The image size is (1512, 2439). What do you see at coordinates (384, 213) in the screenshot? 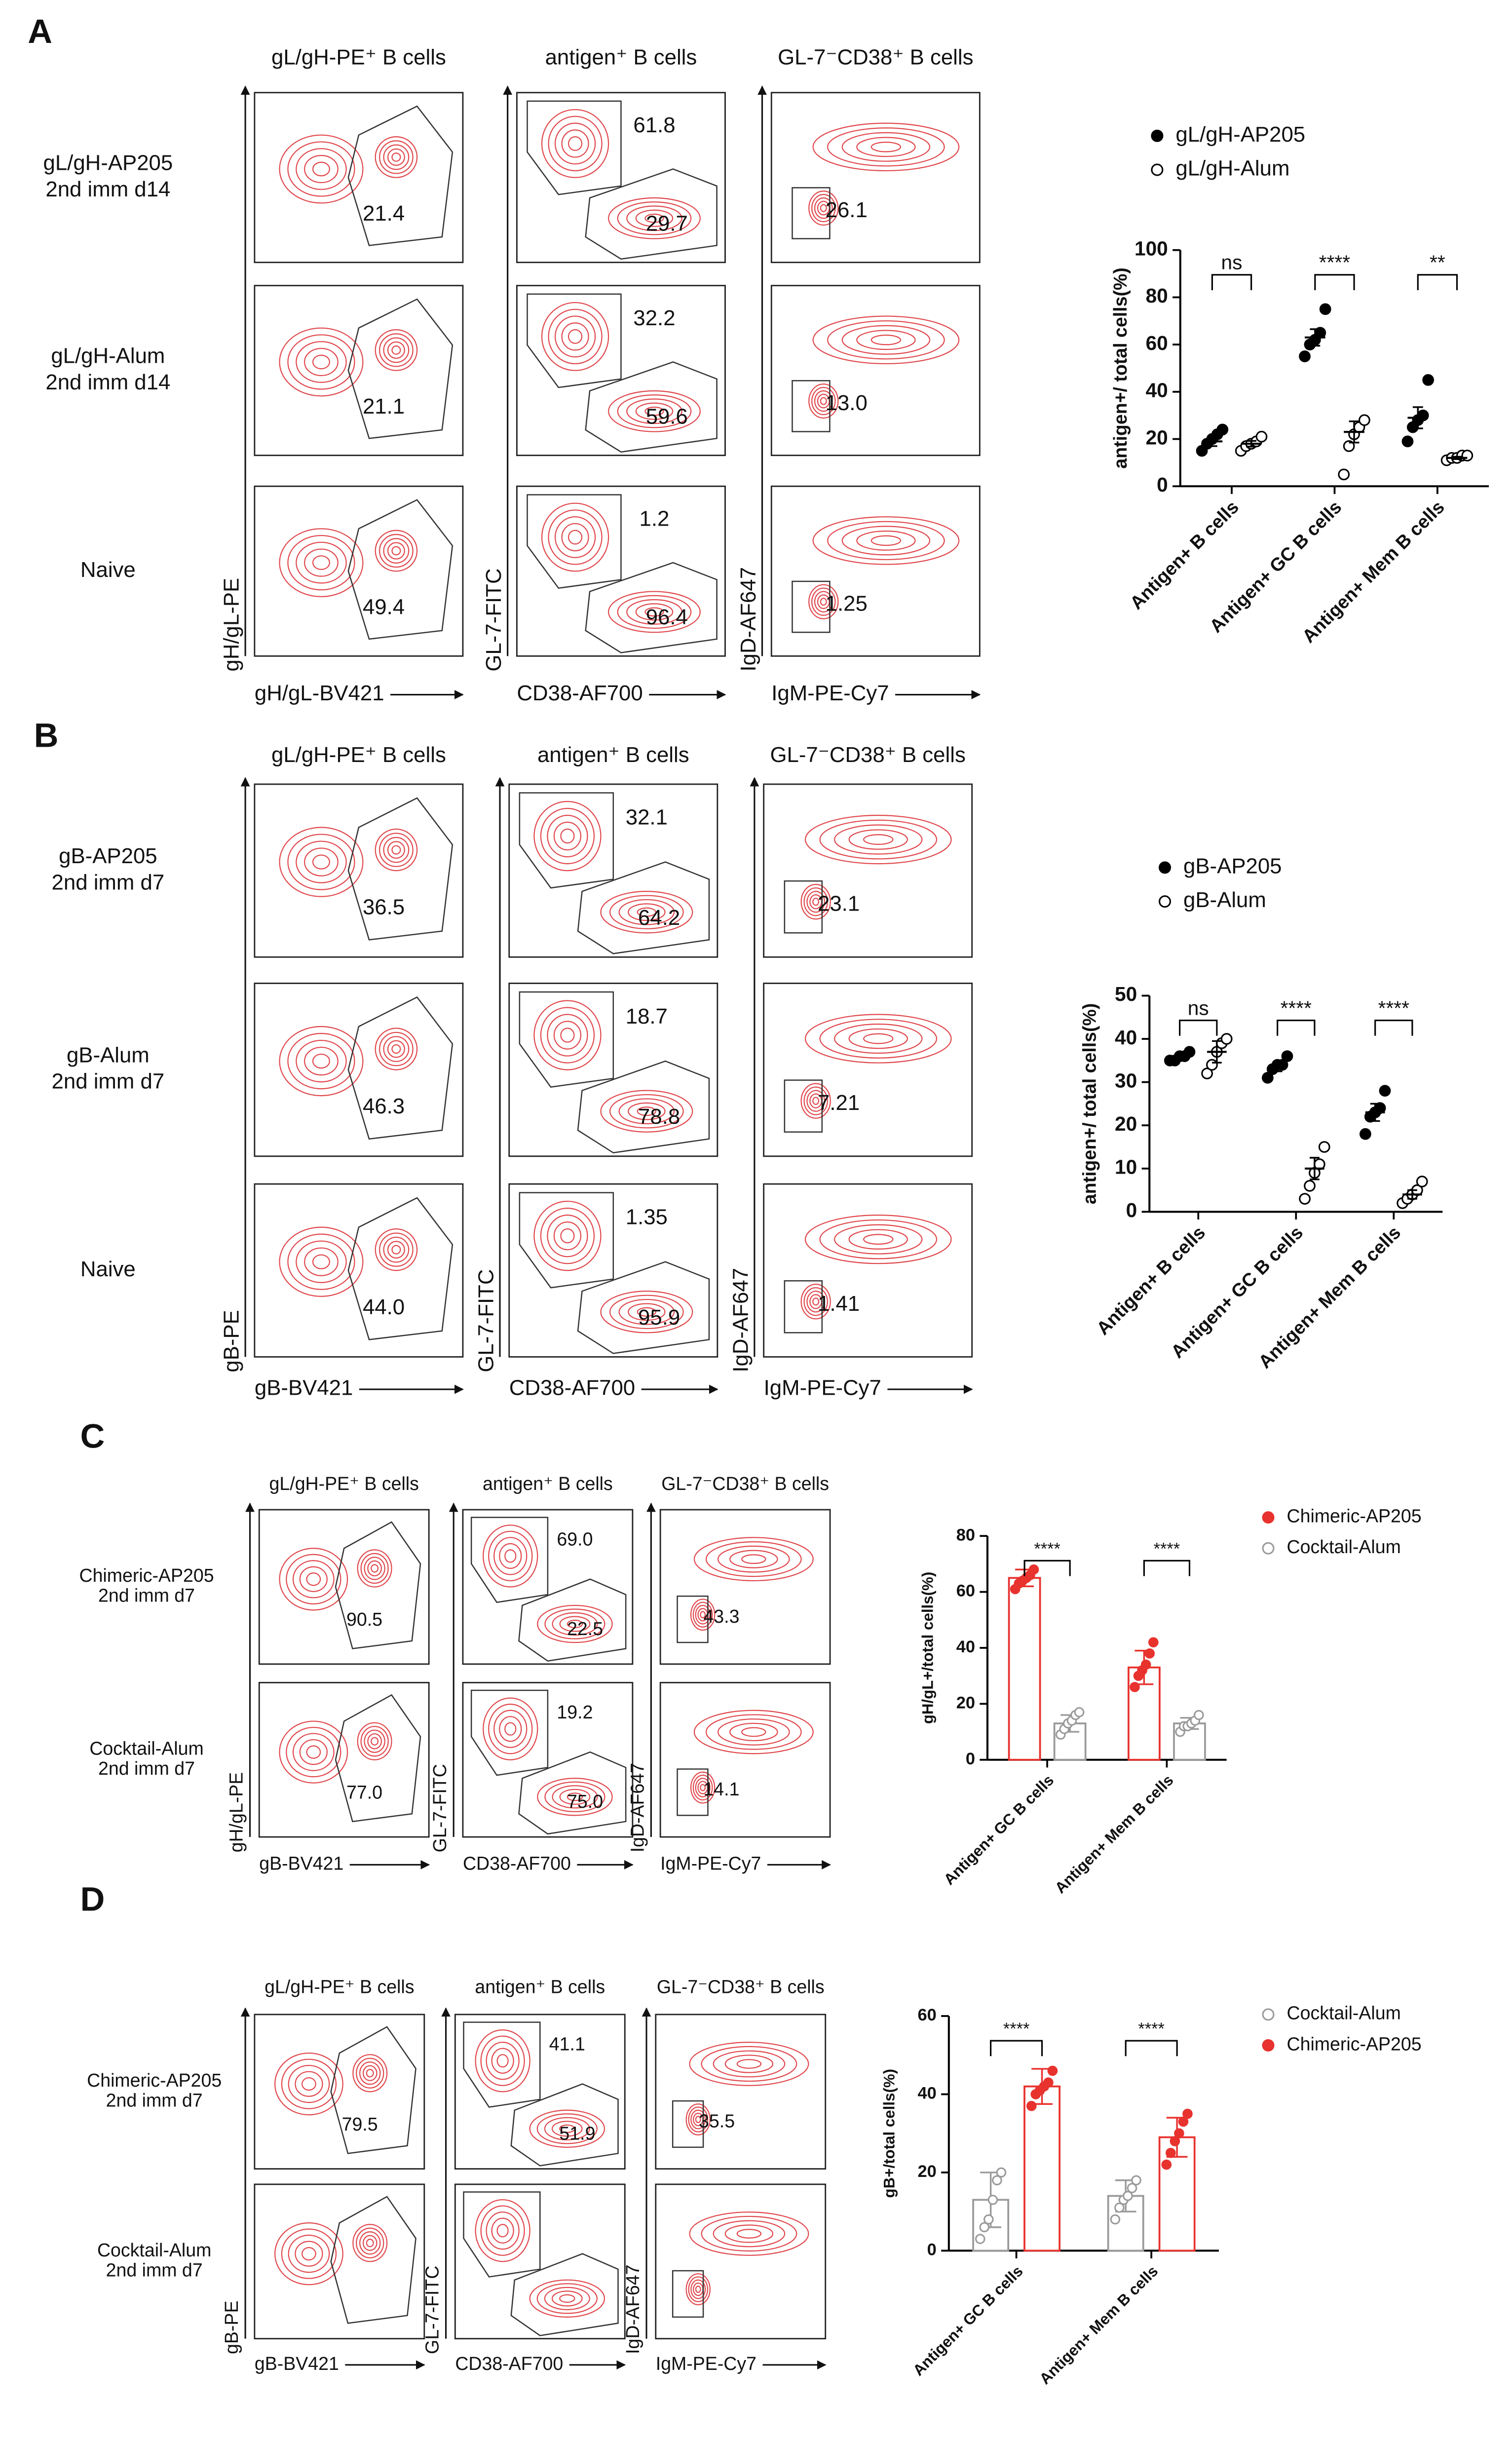
I see `gate-value: 21.4` at bounding box center [384, 213].